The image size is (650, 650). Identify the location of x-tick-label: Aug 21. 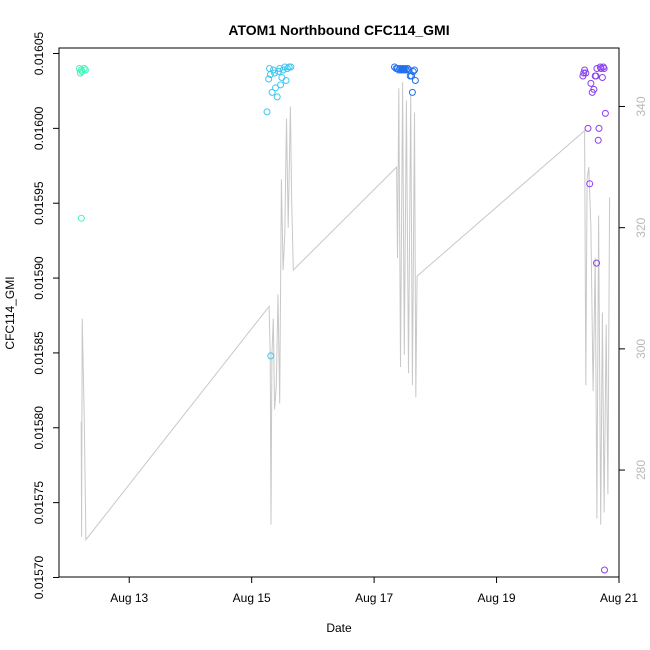
(619, 598).